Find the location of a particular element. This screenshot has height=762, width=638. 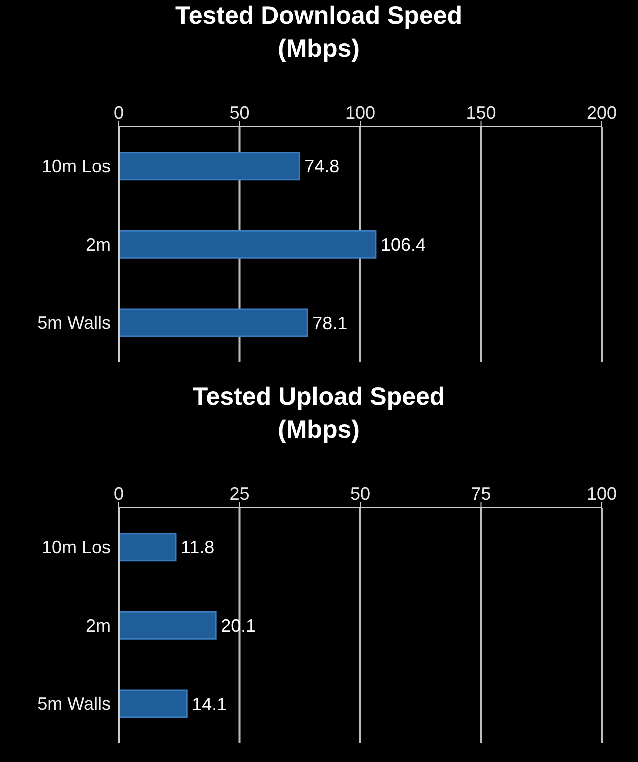

data-label: 106.4 is located at coordinates (403, 245).